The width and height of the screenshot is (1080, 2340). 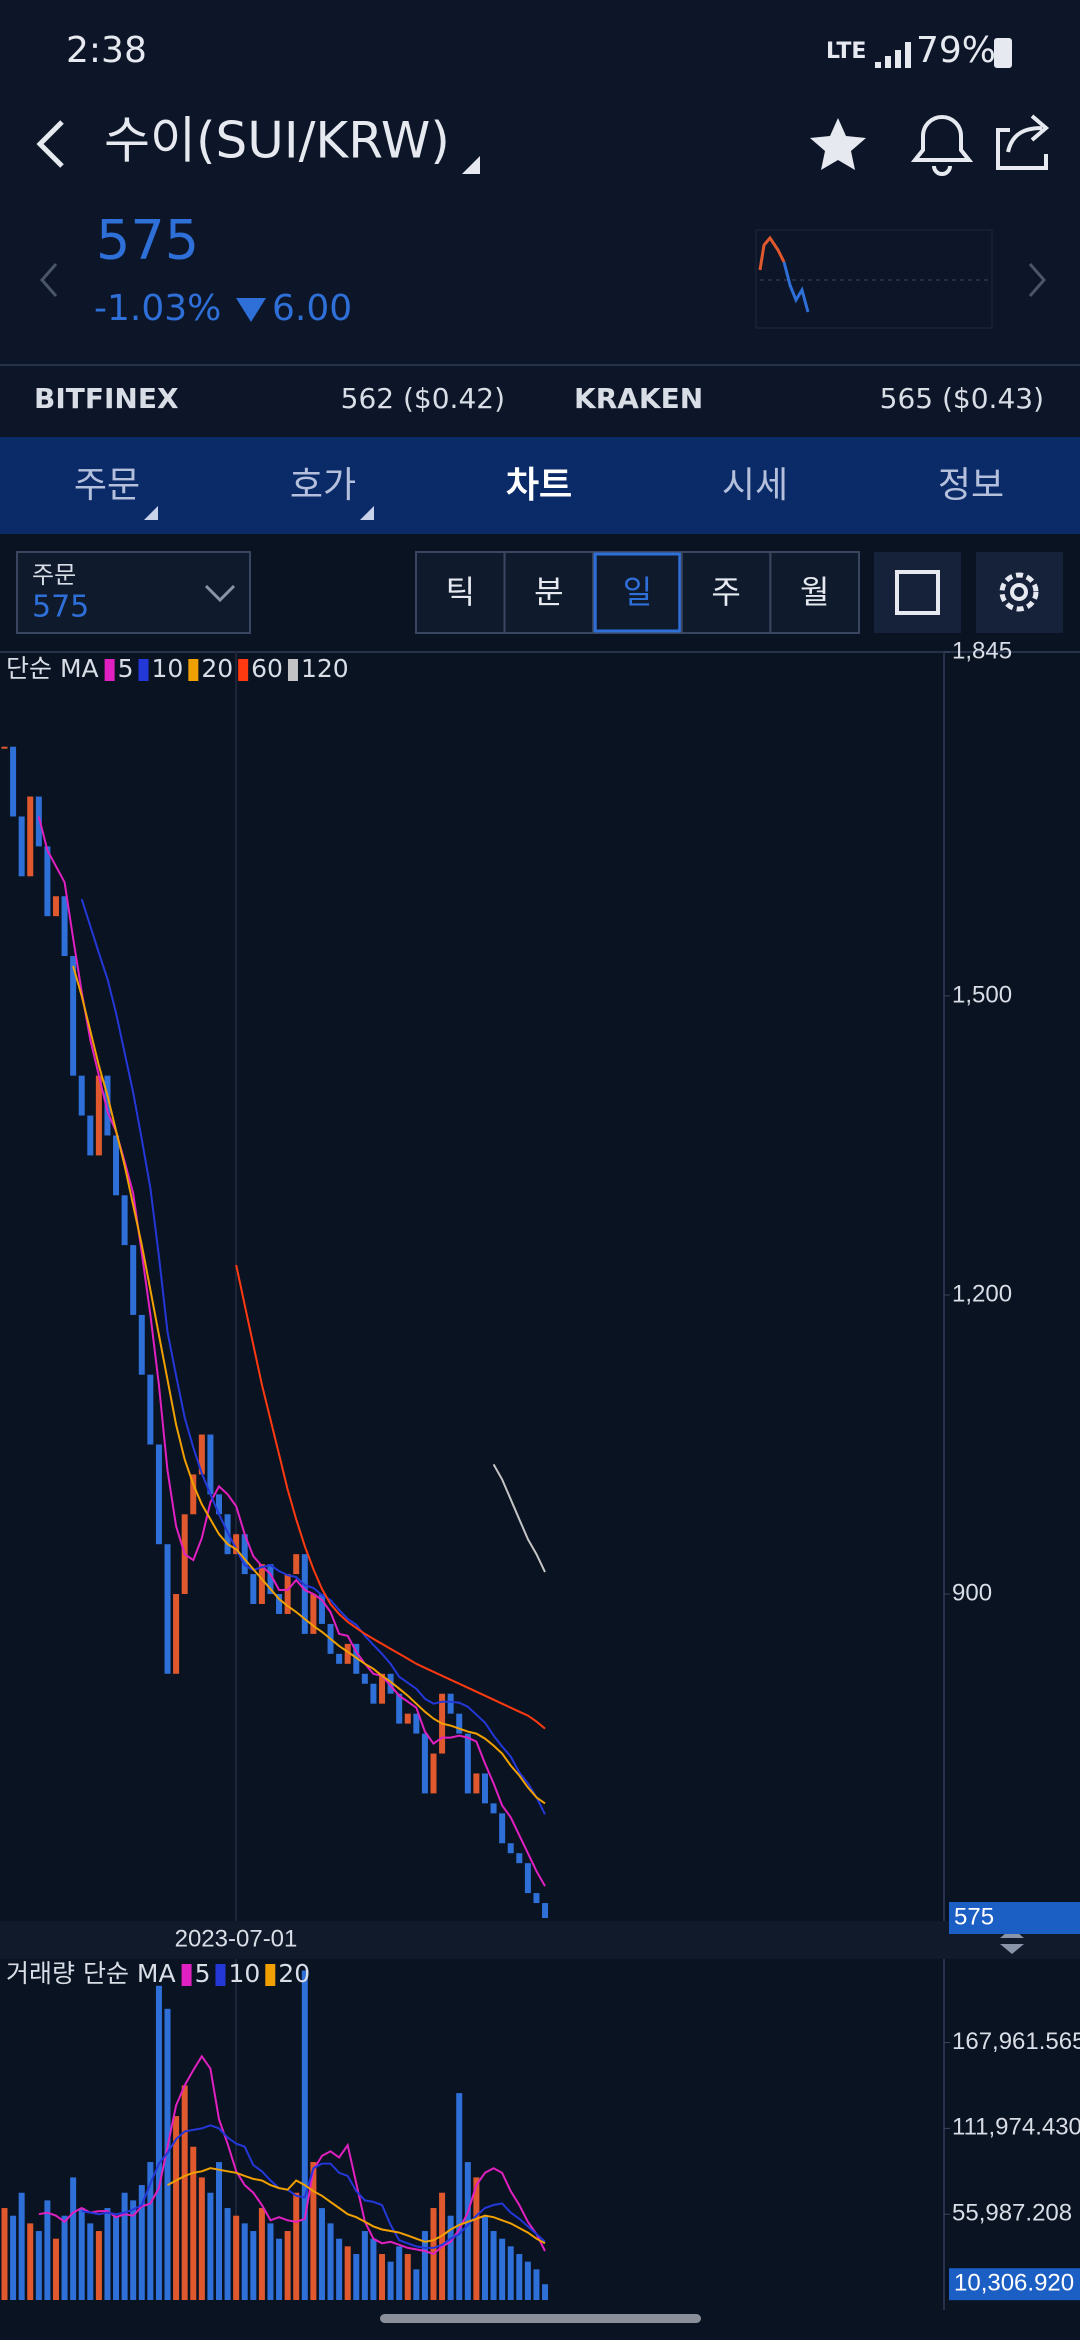 What do you see at coordinates (1014, 2283) in the screenshot?
I see `last-volume-label: 10,306.920` at bounding box center [1014, 2283].